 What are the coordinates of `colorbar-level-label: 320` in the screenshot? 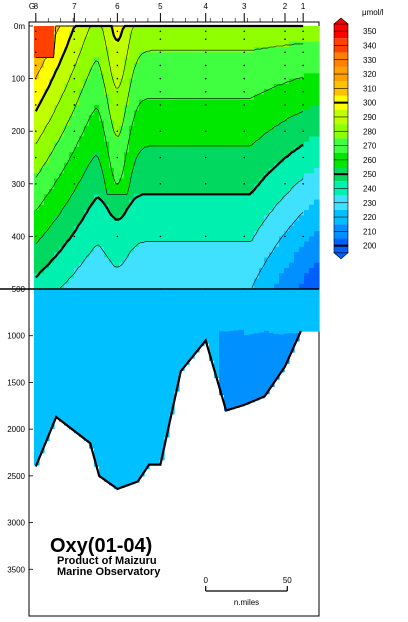 It's located at (370, 74).